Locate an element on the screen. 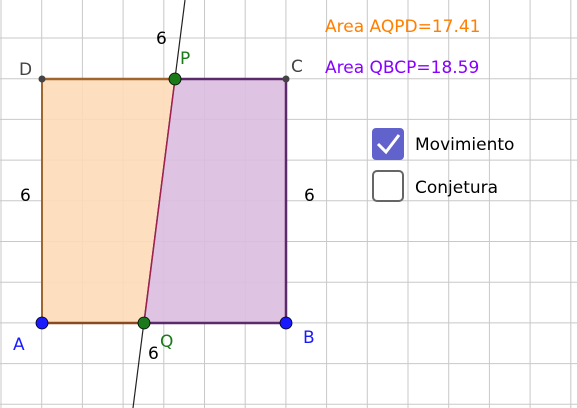  label-b: B is located at coordinates (309, 338).